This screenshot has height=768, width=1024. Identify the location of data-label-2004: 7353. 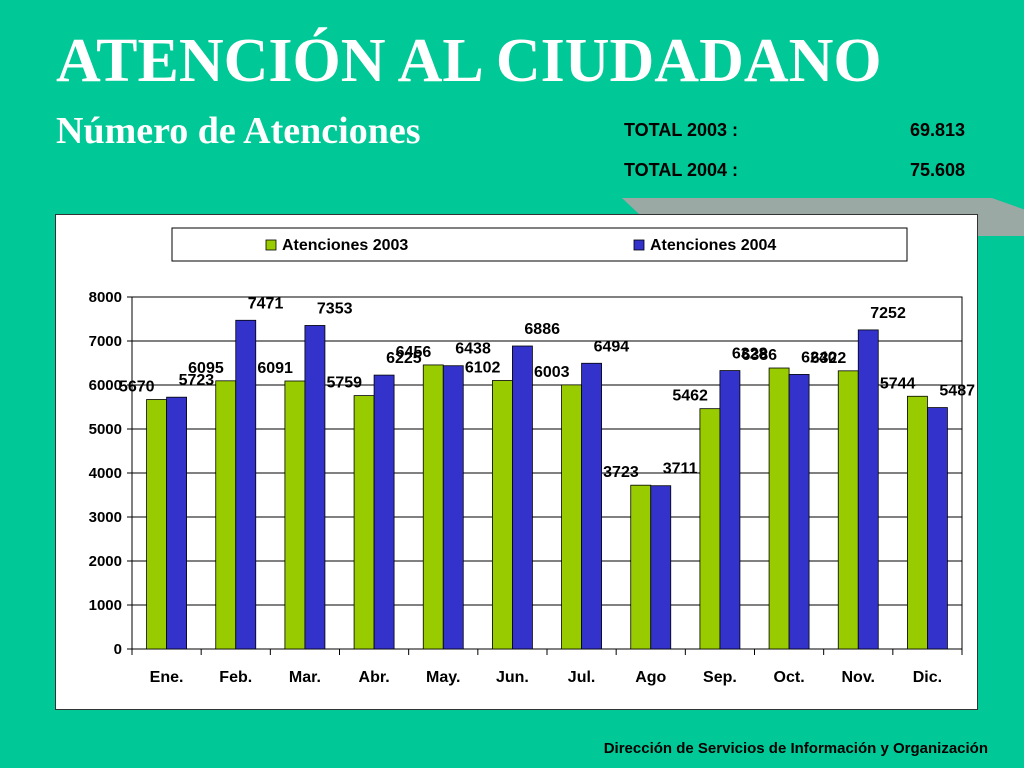
(335, 308).